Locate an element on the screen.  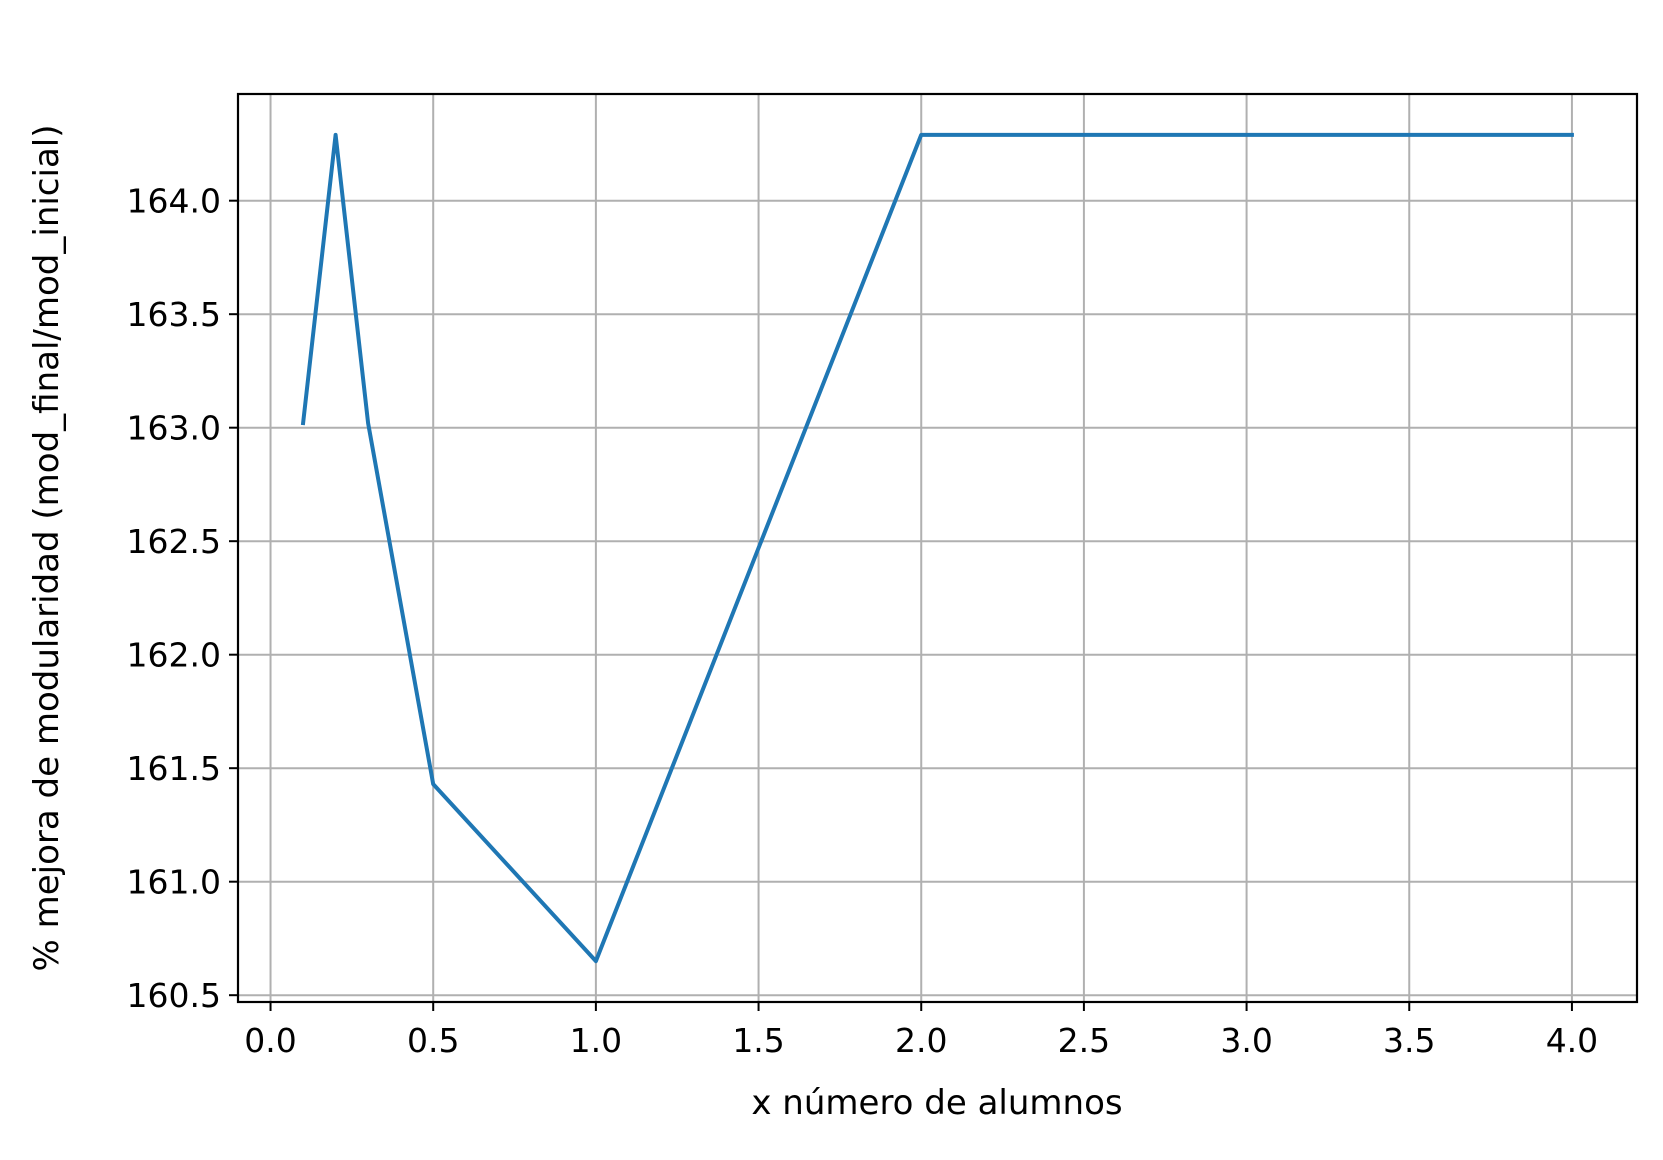
y-tick-label: 161.5 is located at coordinates (174, 768).